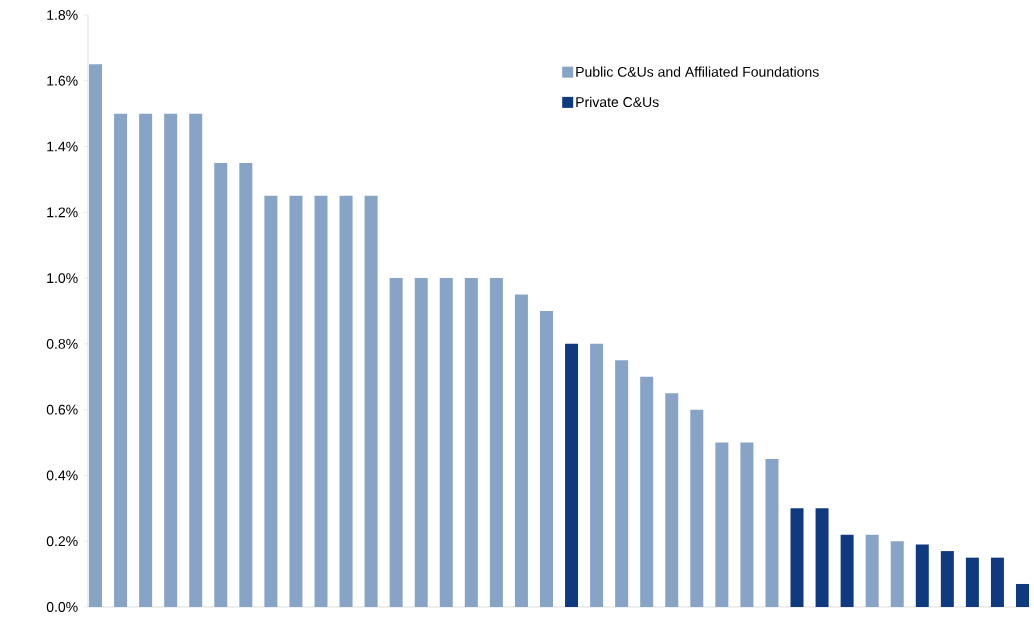 The height and width of the screenshot is (618, 1034). I want to click on y-tick-label: 0.6%, so click(62, 409).